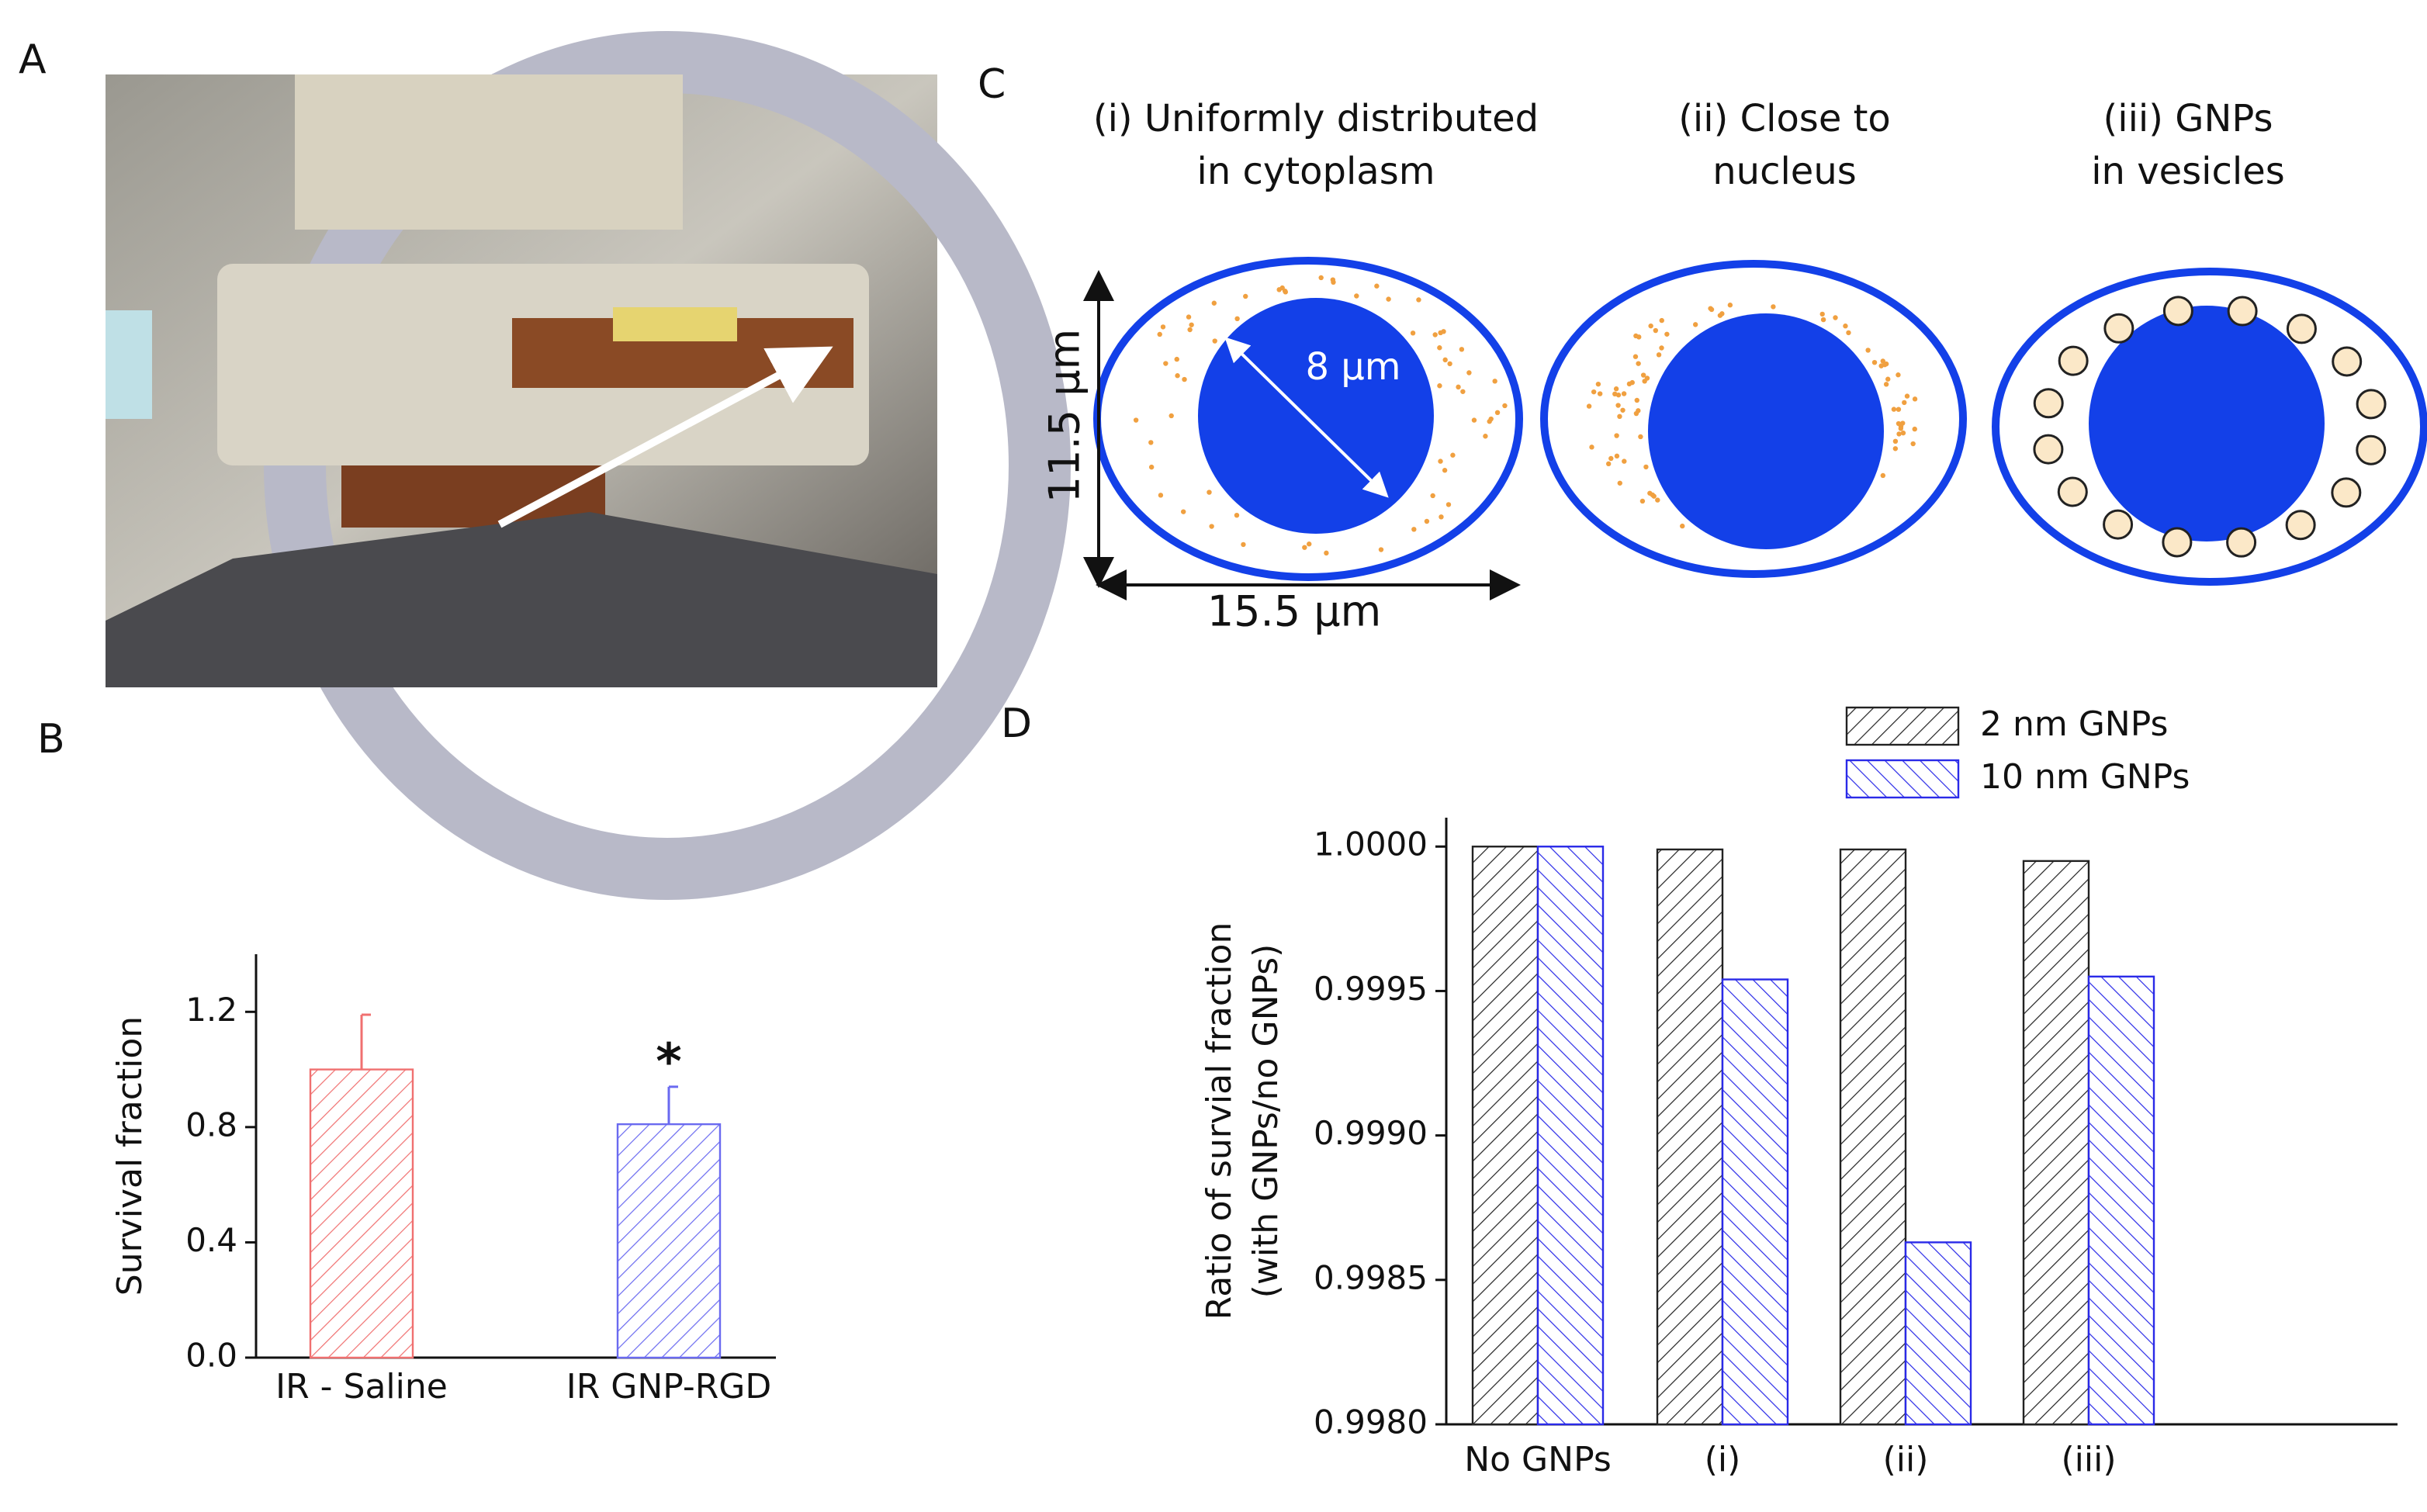 This screenshot has height=1512, width=2427. What do you see at coordinates (1352, 367) in the screenshot?
I see `diameter-label: 8 µm` at bounding box center [1352, 367].